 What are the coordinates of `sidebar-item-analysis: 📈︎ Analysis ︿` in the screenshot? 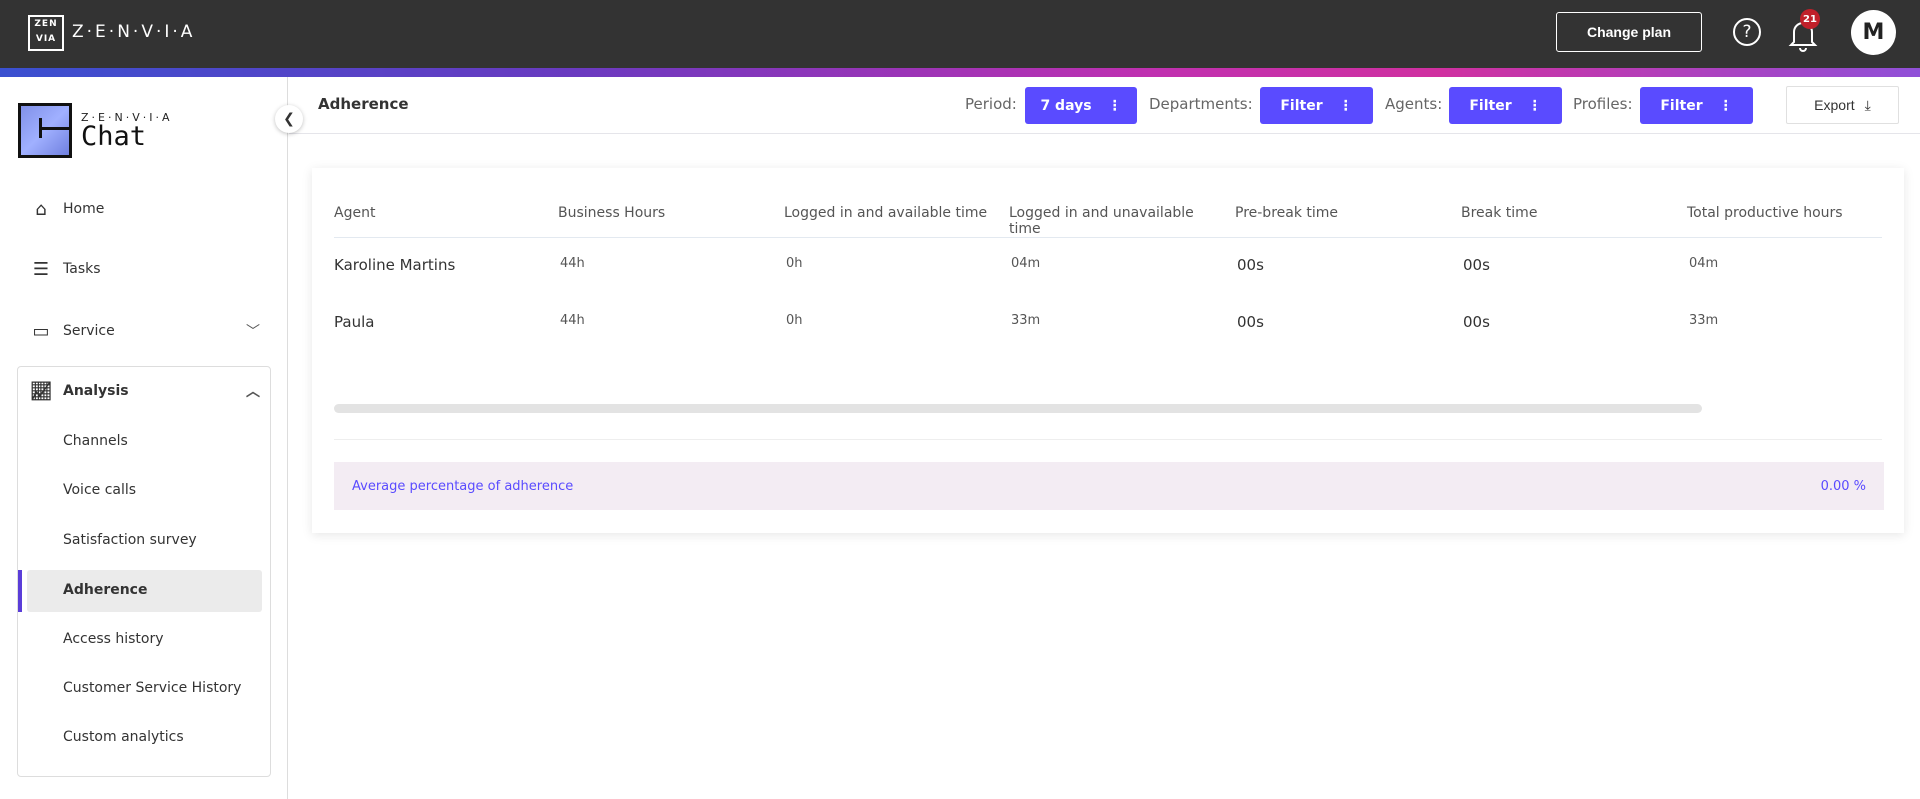 It's located at (144, 391).